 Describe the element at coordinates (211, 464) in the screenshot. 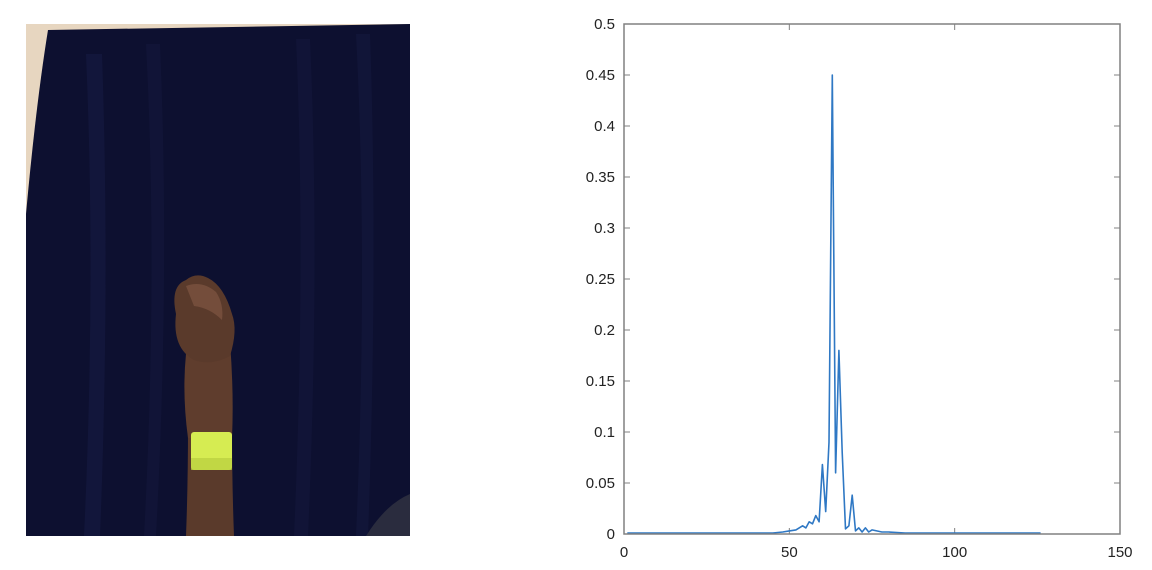

I see `photo-wristband-shade` at that location.